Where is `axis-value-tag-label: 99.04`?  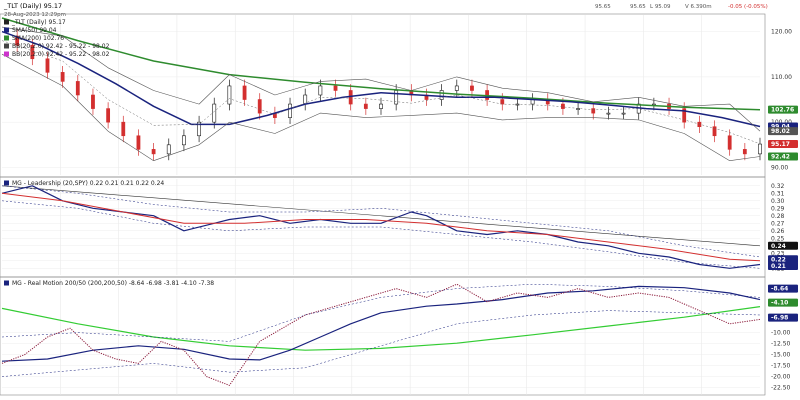 axis-value-tag-label: 99.04 is located at coordinates (780, 127).